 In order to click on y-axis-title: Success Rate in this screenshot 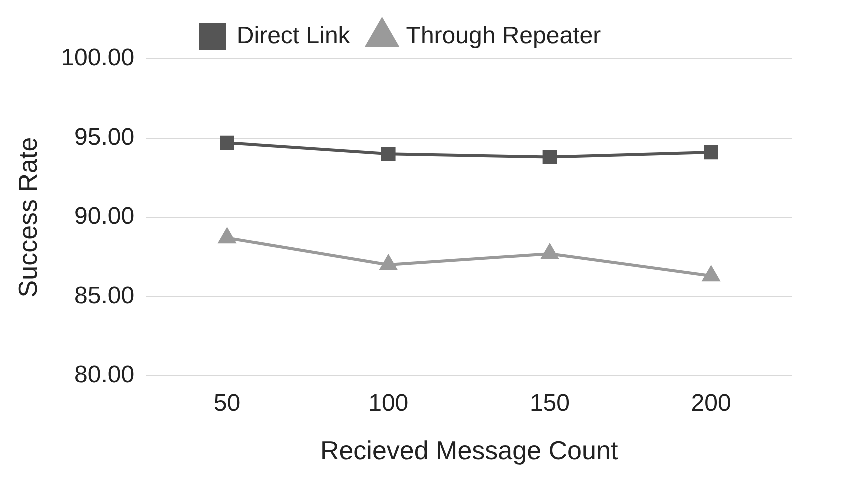, I will do `click(27, 217)`.